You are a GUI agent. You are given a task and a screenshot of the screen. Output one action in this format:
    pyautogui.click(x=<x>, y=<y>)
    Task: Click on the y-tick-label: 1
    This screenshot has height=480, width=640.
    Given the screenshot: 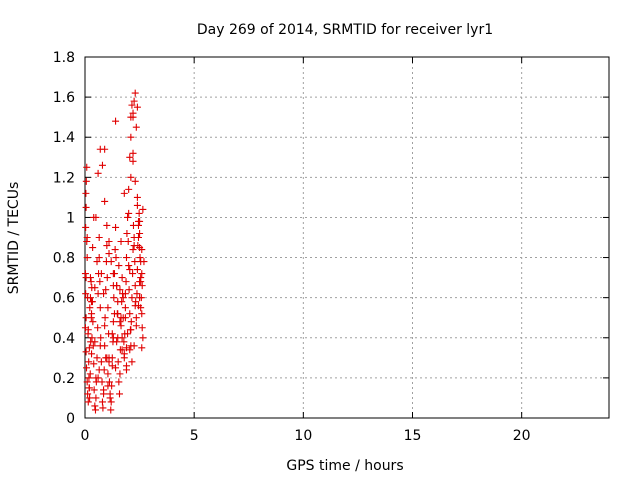 What is the action you would take?
    pyautogui.click(x=70, y=218)
    